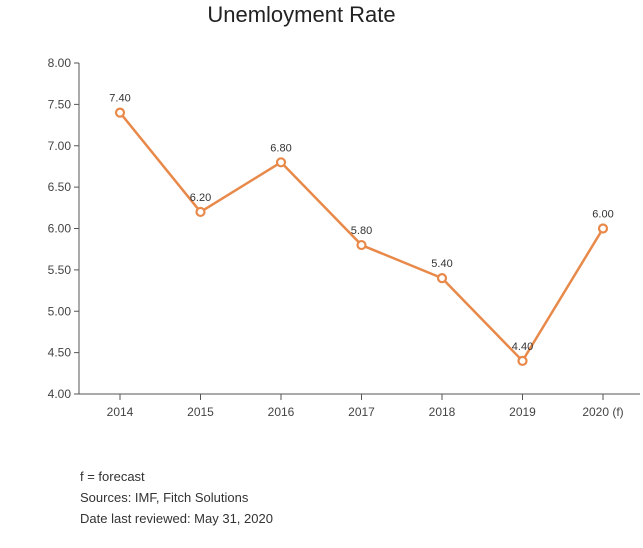 The height and width of the screenshot is (548, 643). Describe the element at coordinates (164, 497) in the screenshot. I see `sources-note: Sources: IMF, Fitch Solutions` at that location.